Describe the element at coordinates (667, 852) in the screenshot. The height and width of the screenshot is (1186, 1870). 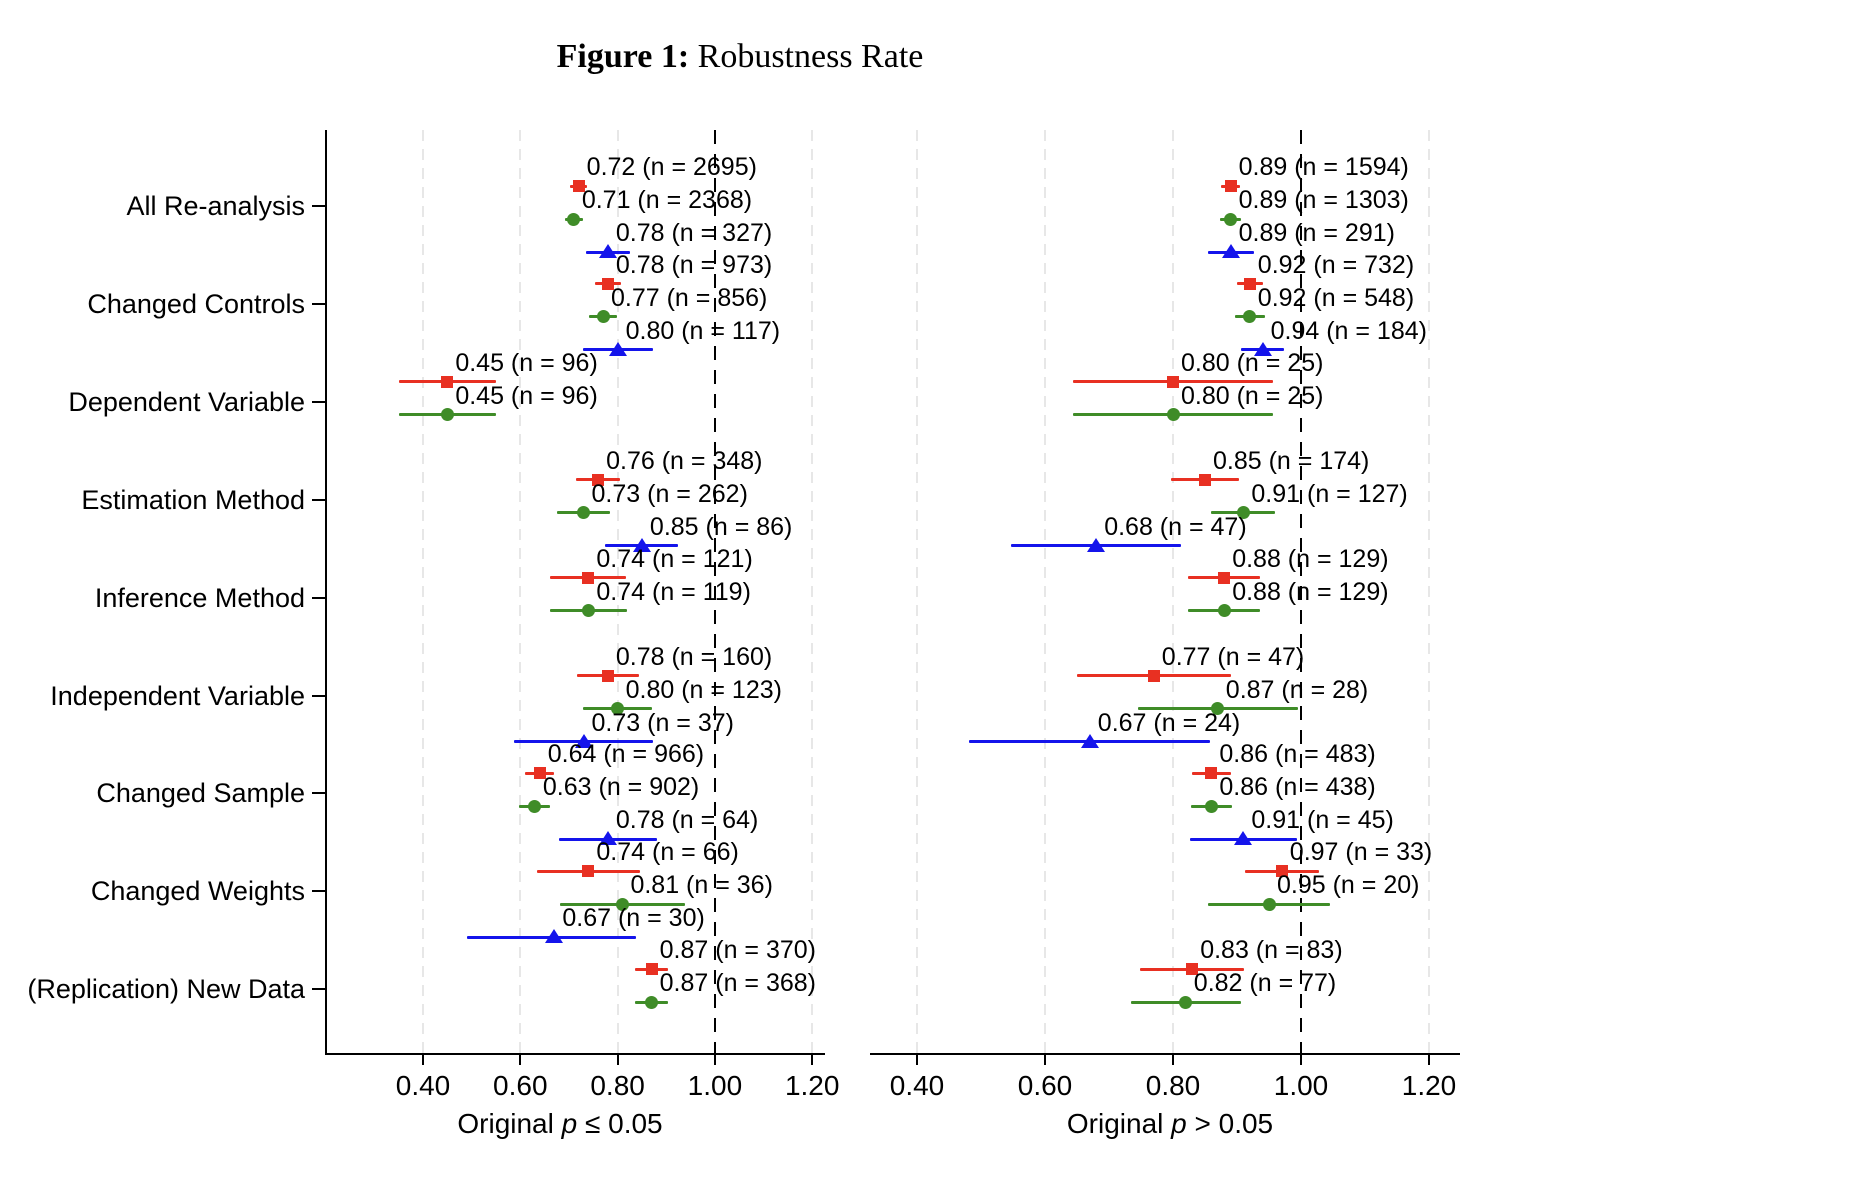
I see `data-point-label: 0.74 (n = 66)` at that location.